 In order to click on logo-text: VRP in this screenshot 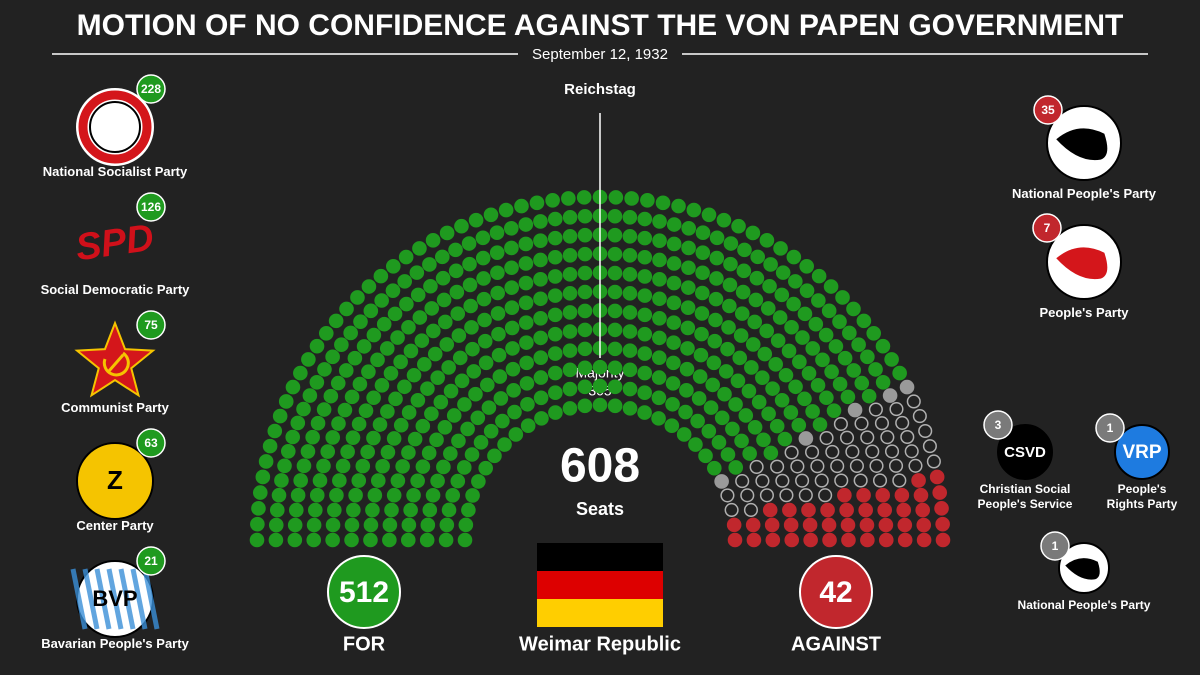, I will do `click(1141, 452)`.